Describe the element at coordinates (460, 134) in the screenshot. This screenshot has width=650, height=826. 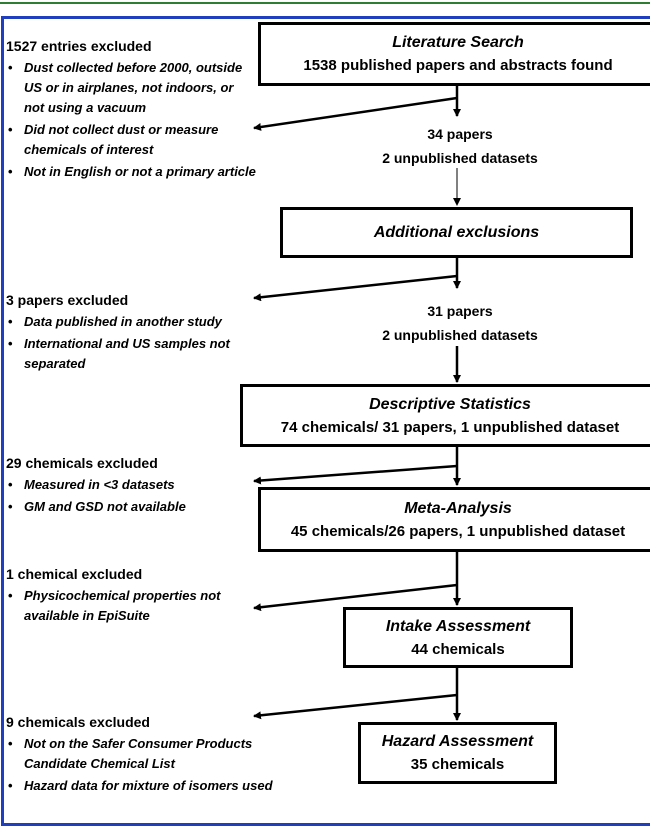
I see `count-line: 34 papers` at that location.